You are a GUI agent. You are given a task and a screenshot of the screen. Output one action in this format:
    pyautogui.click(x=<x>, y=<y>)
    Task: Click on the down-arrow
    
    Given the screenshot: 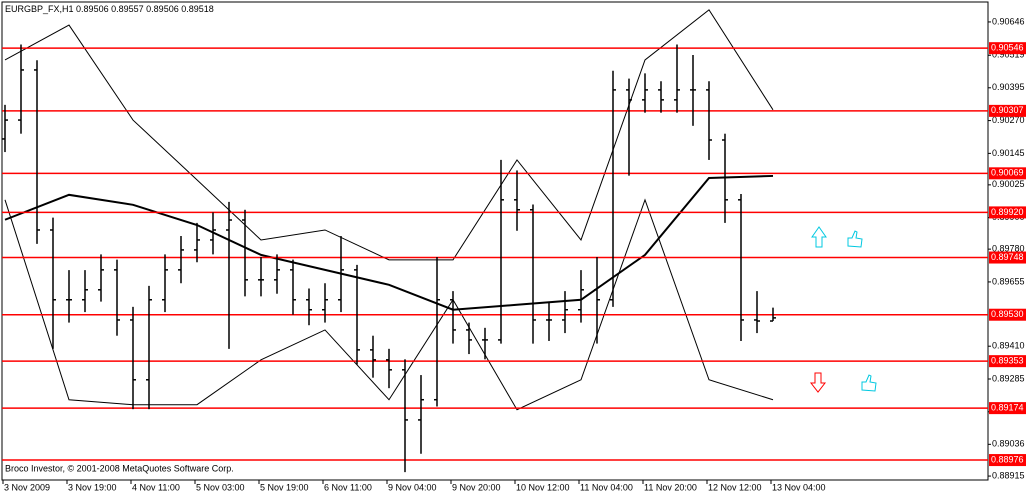 What is the action you would take?
    pyautogui.click(x=818, y=382)
    